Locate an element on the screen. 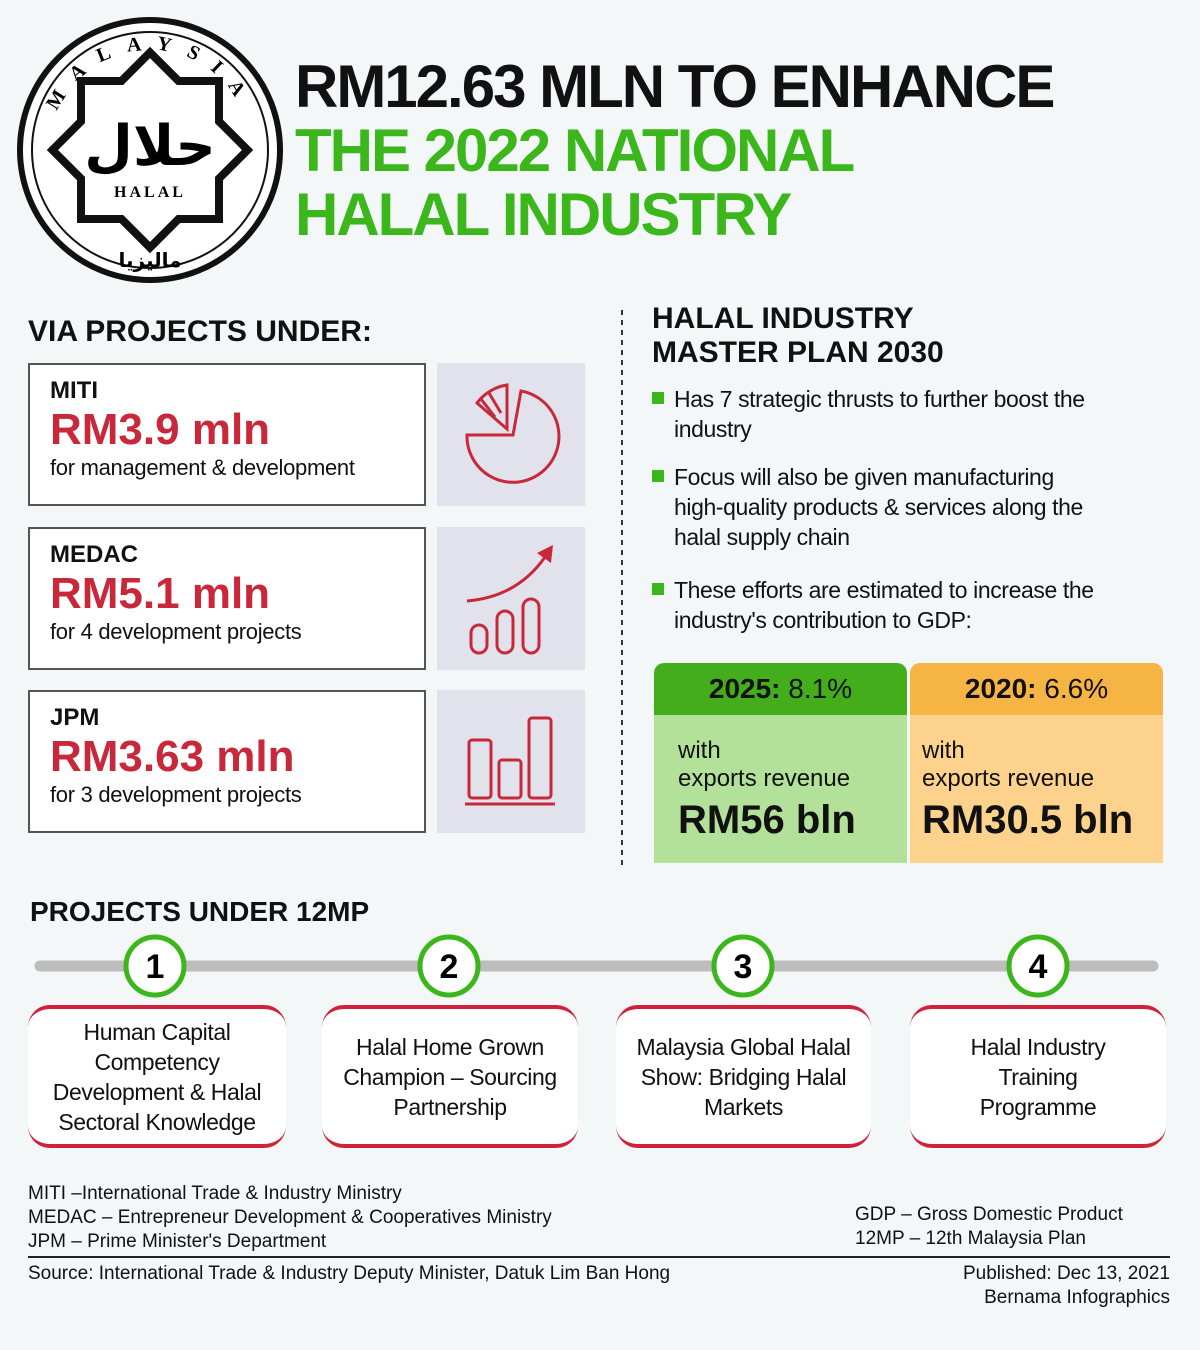  abbreviation: GDP – Gross Domestic Product is located at coordinates (989, 1214).